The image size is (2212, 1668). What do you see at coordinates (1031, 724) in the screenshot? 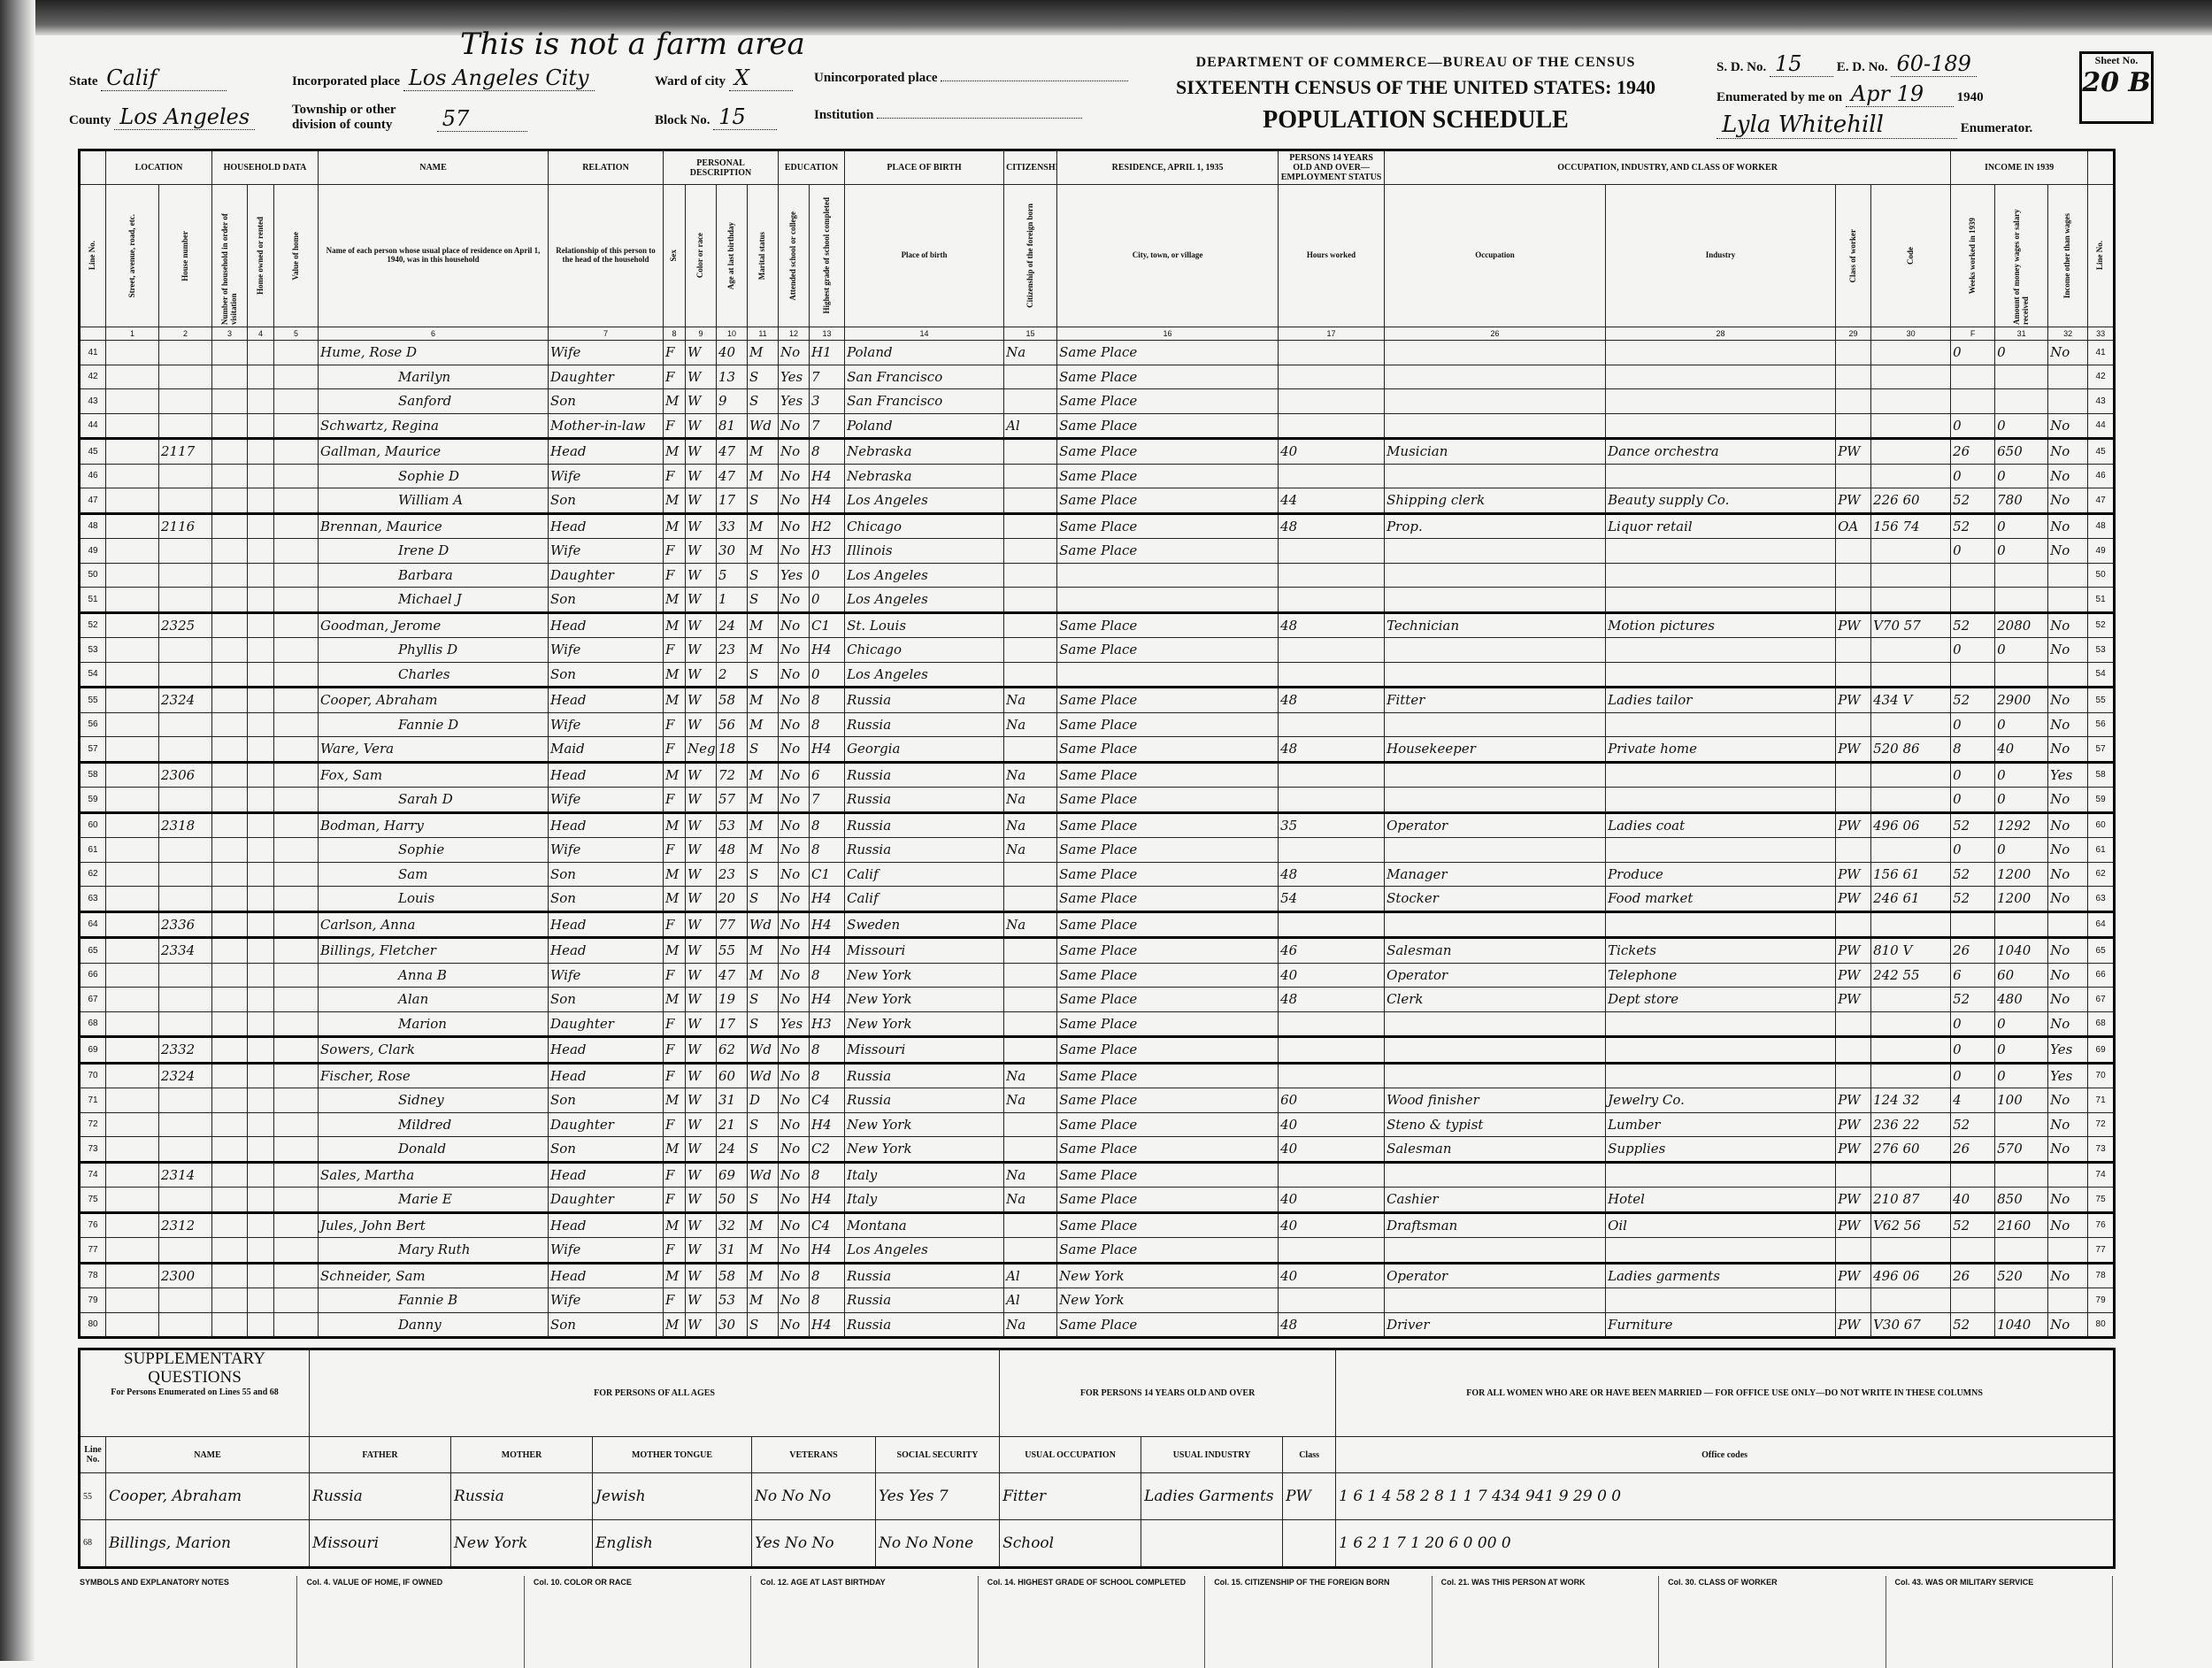
I see `cell-cit: Na` at bounding box center [1031, 724].